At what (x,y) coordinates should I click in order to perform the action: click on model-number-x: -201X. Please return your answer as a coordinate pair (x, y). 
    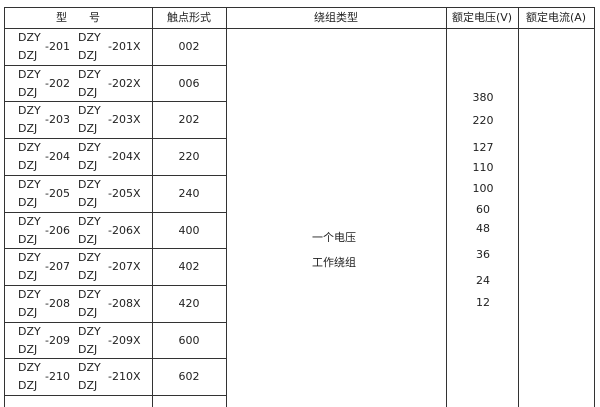
    Looking at the image, I should click on (124, 46).